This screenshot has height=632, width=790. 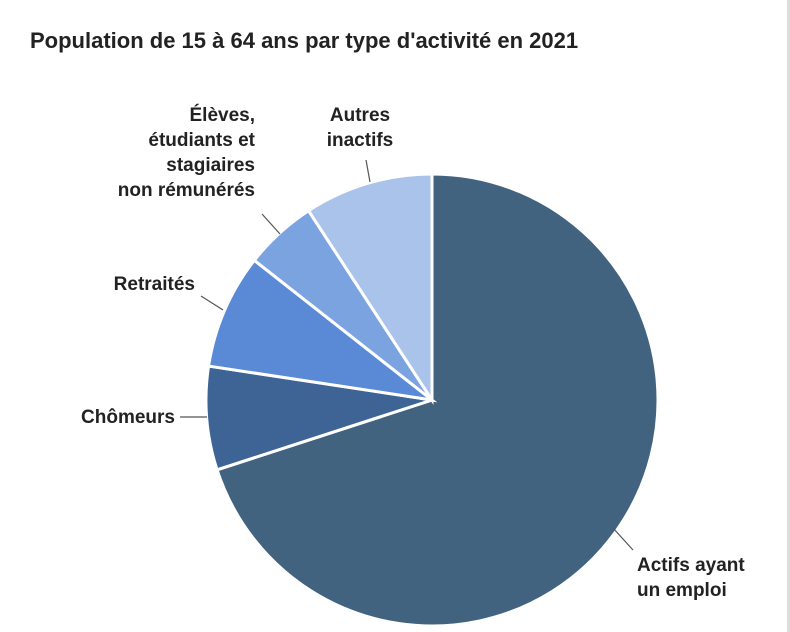 I want to click on slice-label: Actifs ayant un emploi, so click(x=691, y=578).